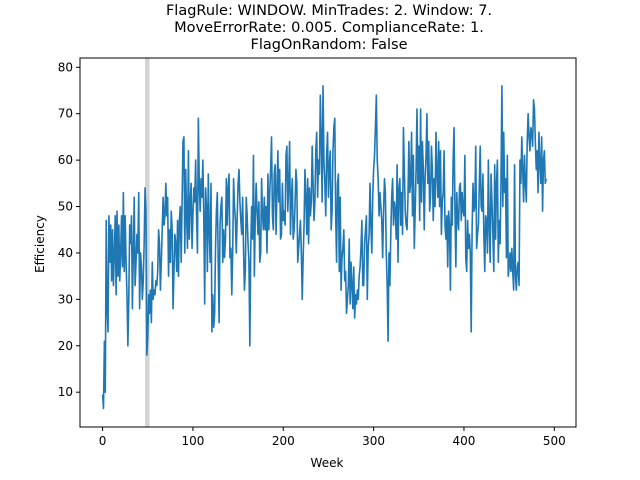 The image size is (640, 480). I want to click on y-tick-label: 70, so click(65, 114).